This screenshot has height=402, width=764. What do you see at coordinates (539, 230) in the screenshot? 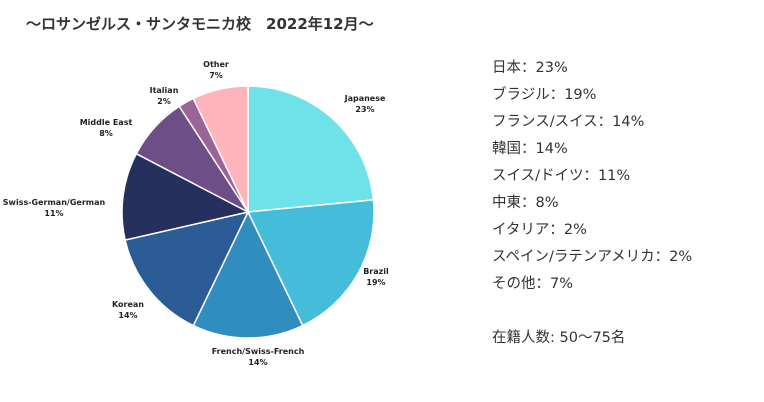
I see `legend-item: イタリア：2%` at bounding box center [539, 230].